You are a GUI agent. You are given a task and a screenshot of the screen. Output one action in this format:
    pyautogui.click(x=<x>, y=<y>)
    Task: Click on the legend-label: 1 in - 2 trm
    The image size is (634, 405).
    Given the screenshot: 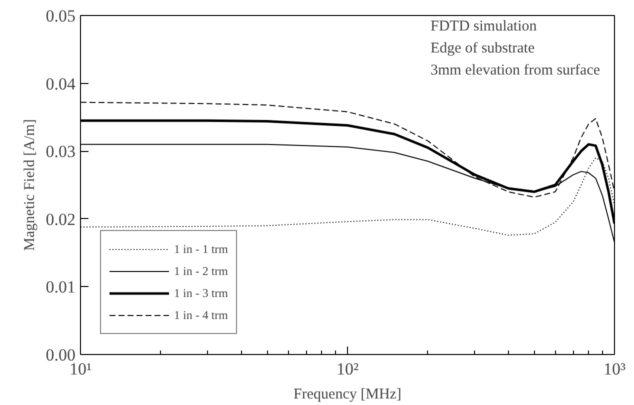 What is the action you would take?
    pyautogui.click(x=201, y=271)
    